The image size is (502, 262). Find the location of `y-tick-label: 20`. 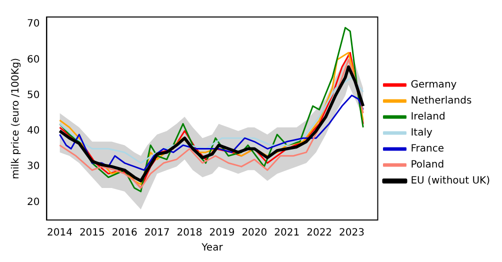

y-tick-label: 20 is located at coordinates (33, 202).